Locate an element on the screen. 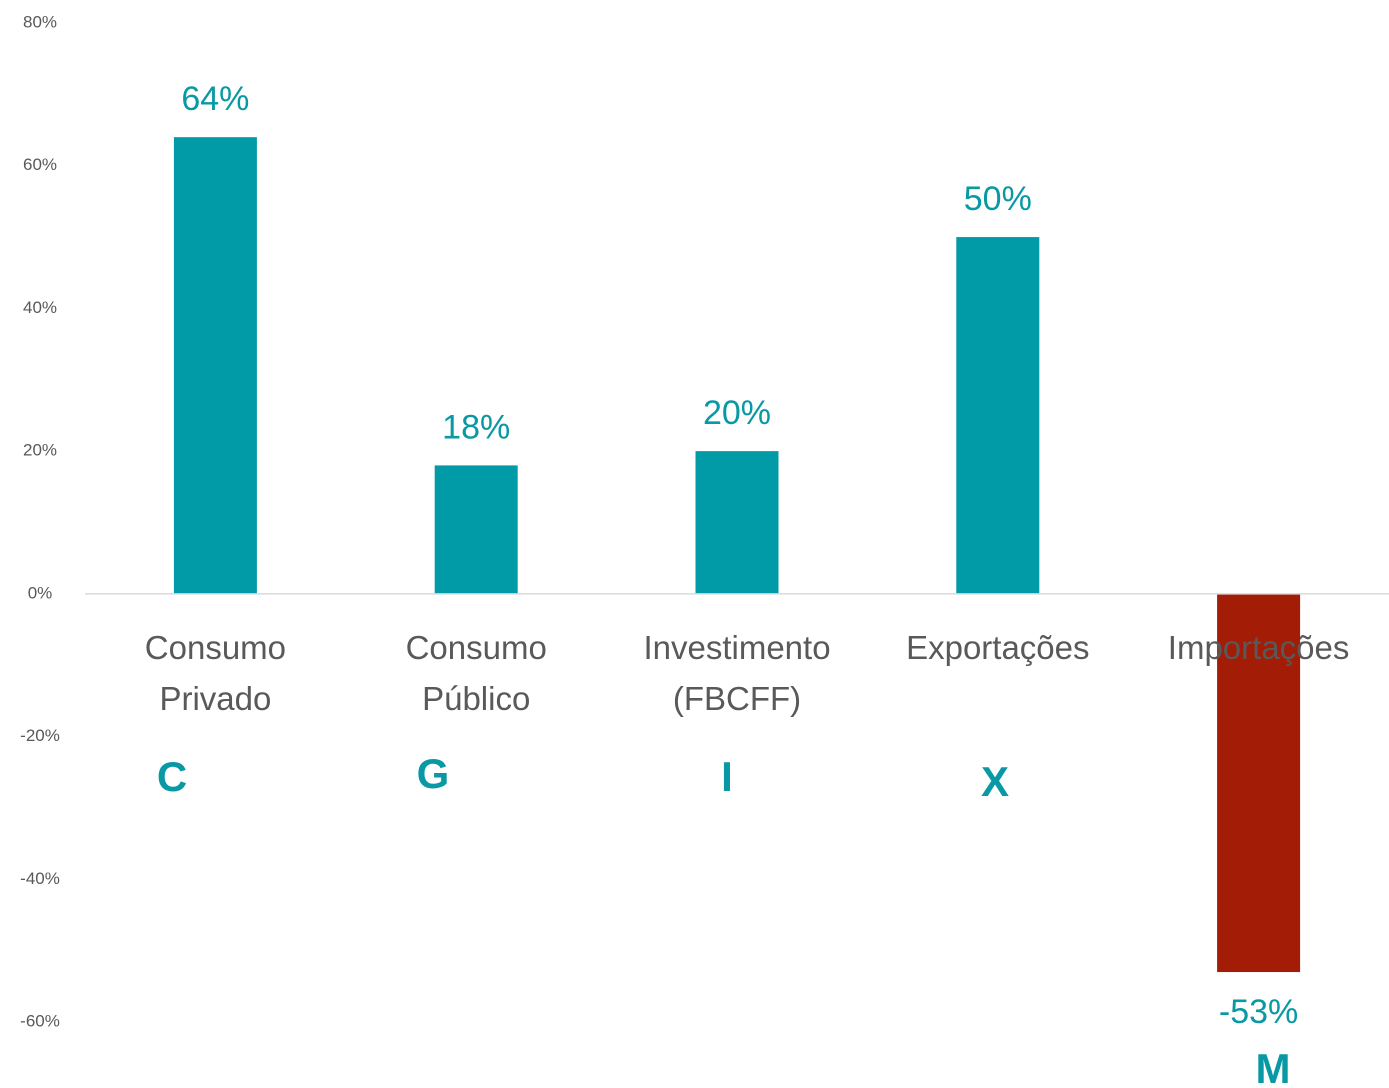  annotation: M is located at coordinates (1273, 1066).